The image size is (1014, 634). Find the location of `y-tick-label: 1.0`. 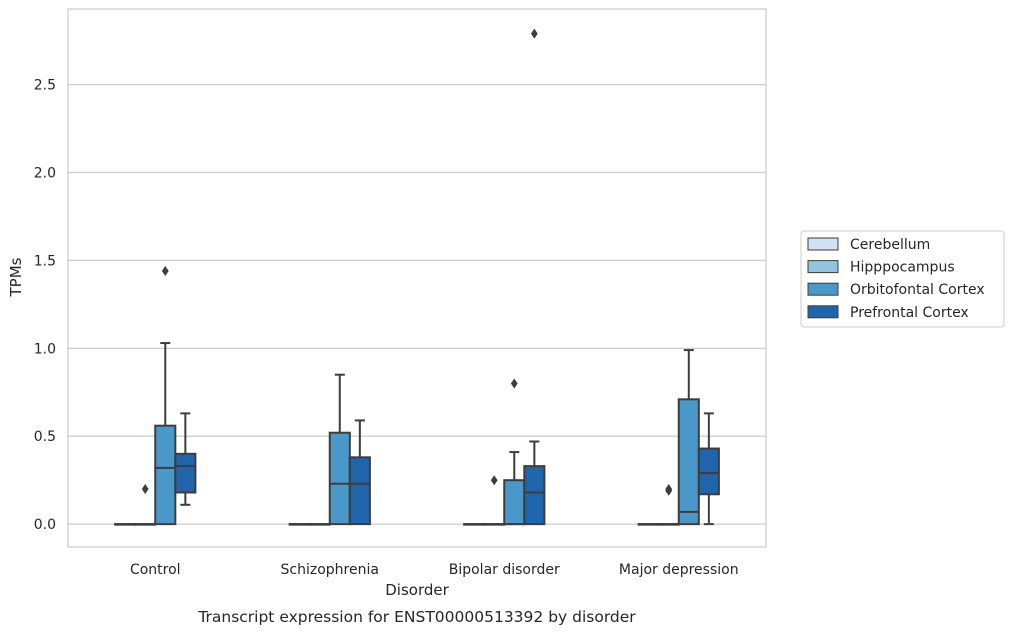

y-tick-label: 1.0 is located at coordinates (45, 349).